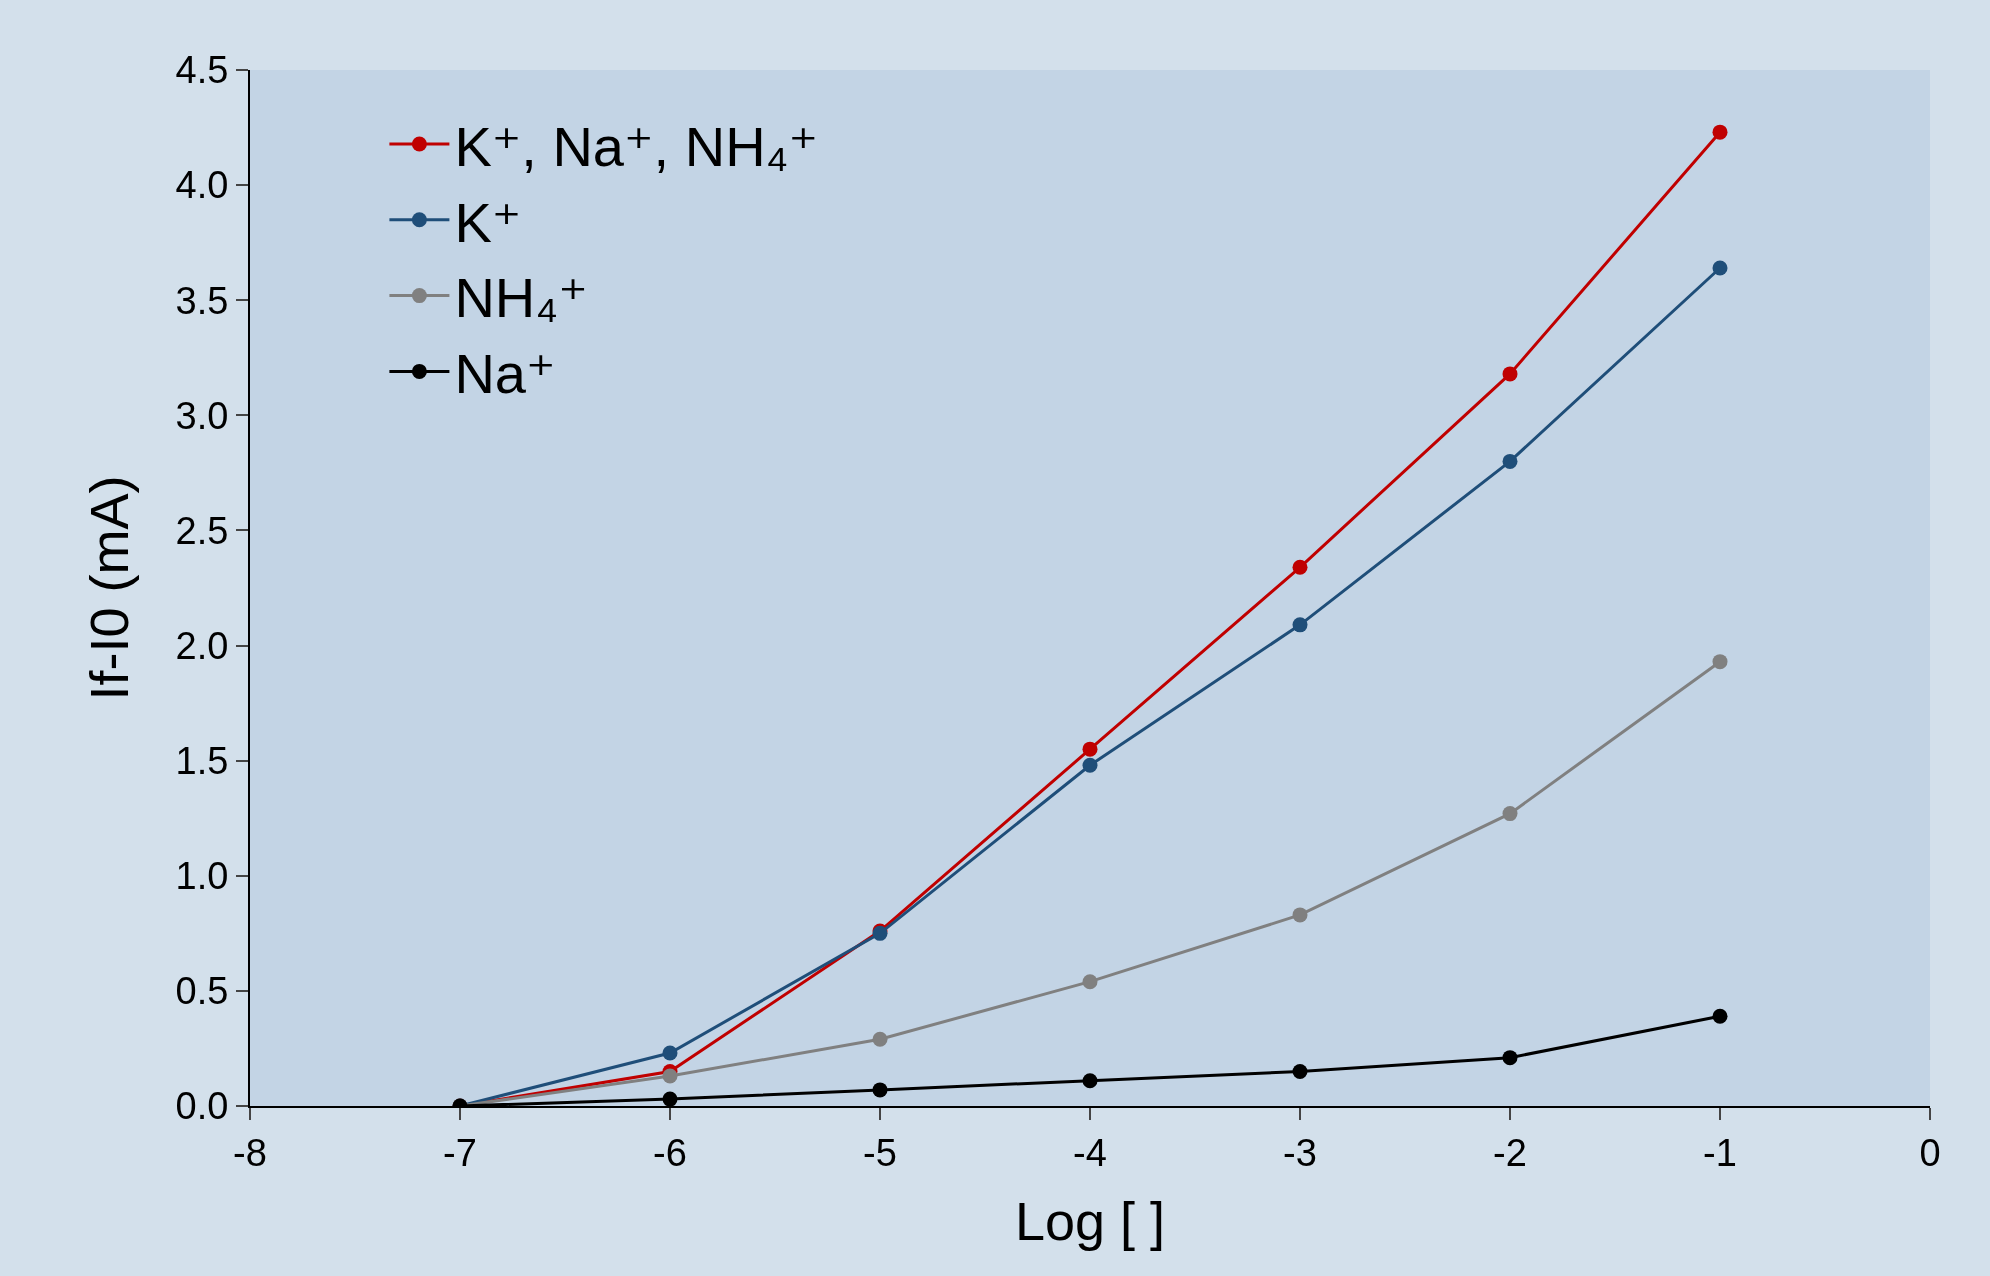 The image size is (1990, 1276). Describe the element at coordinates (880, 1152) in the screenshot. I see `x-tick-label: -5` at that location.